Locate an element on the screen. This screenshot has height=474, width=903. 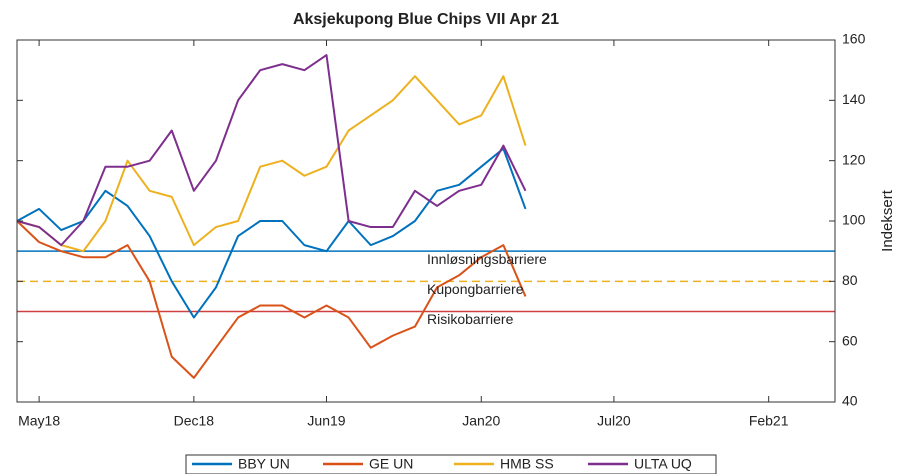
legend-label: BBY UN is located at coordinates (264, 464).